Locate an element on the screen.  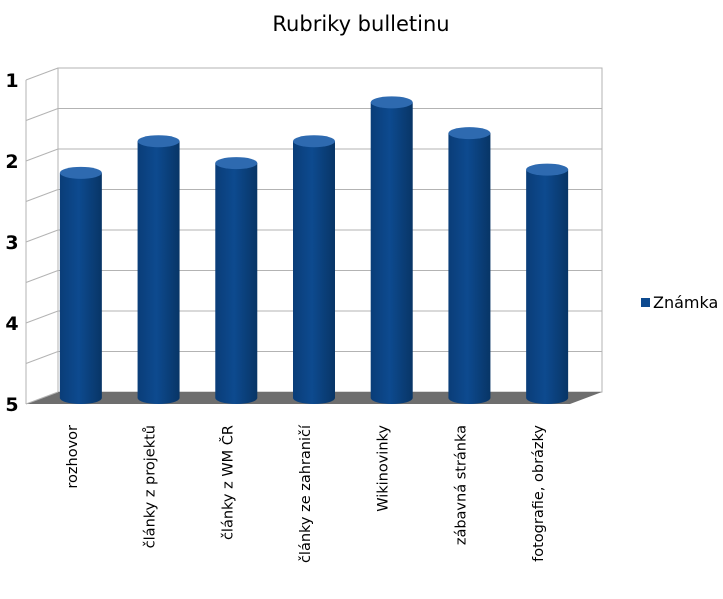
x-tick-label: články z WM ČR is located at coordinates (227, 482).